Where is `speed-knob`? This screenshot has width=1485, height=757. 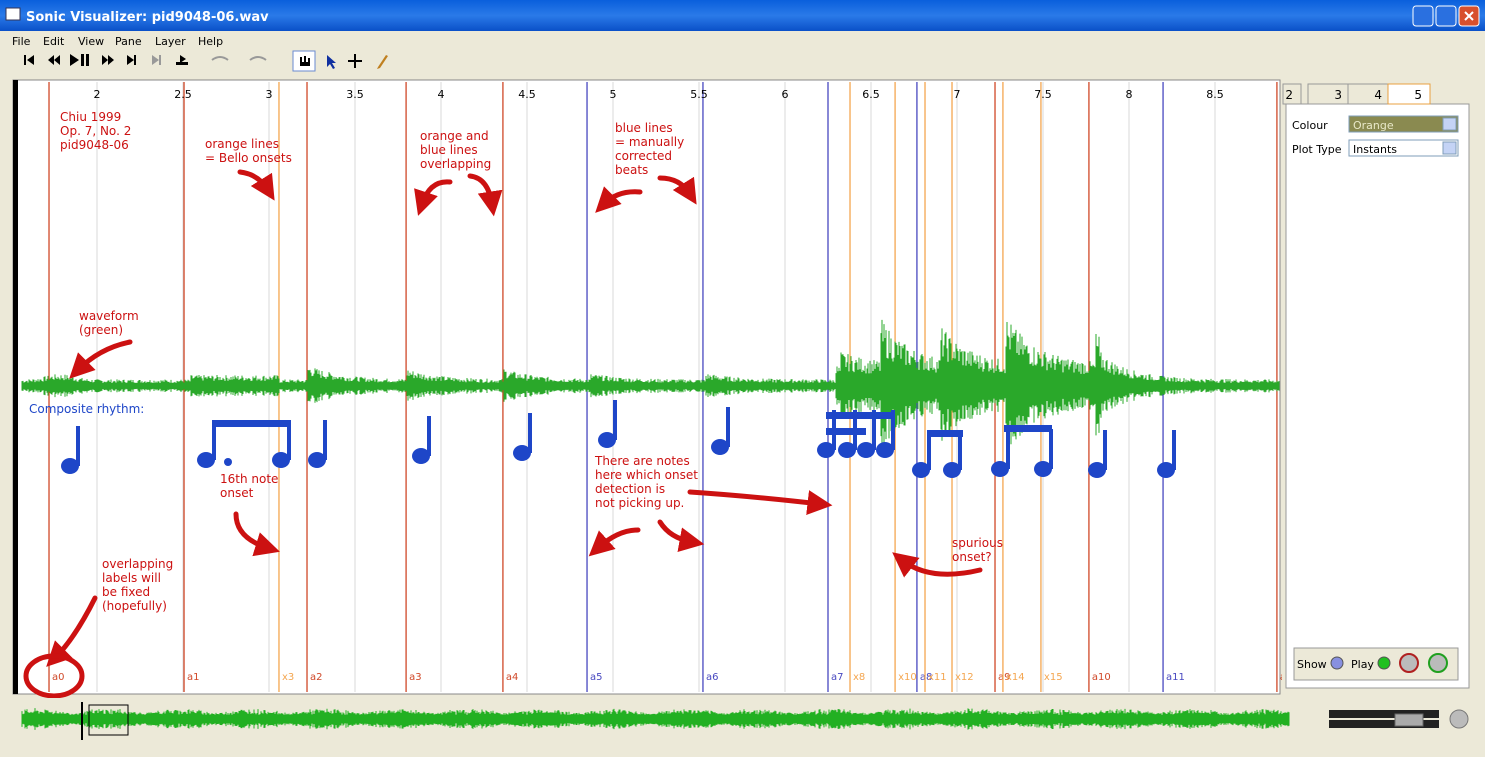 speed-knob is located at coordinates (1459, 719).